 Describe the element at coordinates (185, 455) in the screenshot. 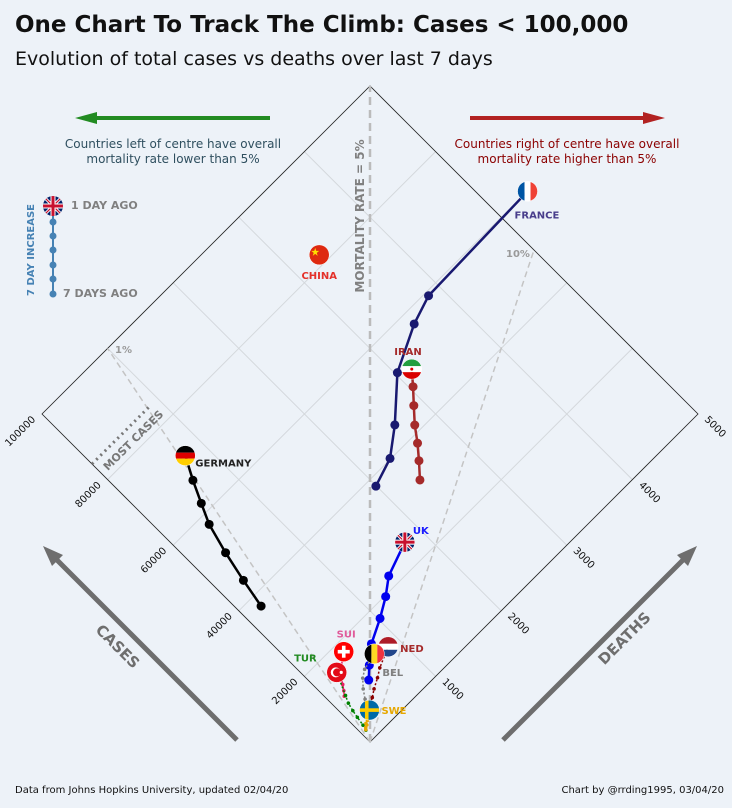

I see `germany-flag-icon` at that location.